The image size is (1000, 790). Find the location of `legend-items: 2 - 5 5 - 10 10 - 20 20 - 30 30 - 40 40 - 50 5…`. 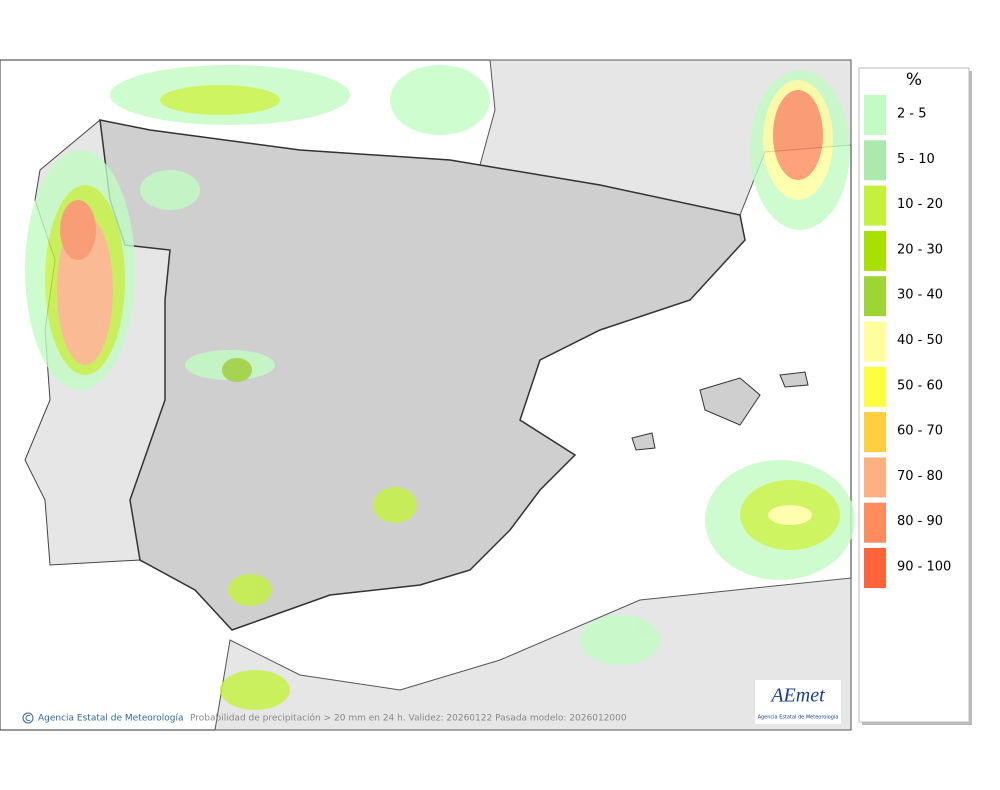

legend-items: 2 - 5 5 - 10 10 - 20 20 - 30 30 - 40 40 - 50 5… is located at coordinates (907, 341).